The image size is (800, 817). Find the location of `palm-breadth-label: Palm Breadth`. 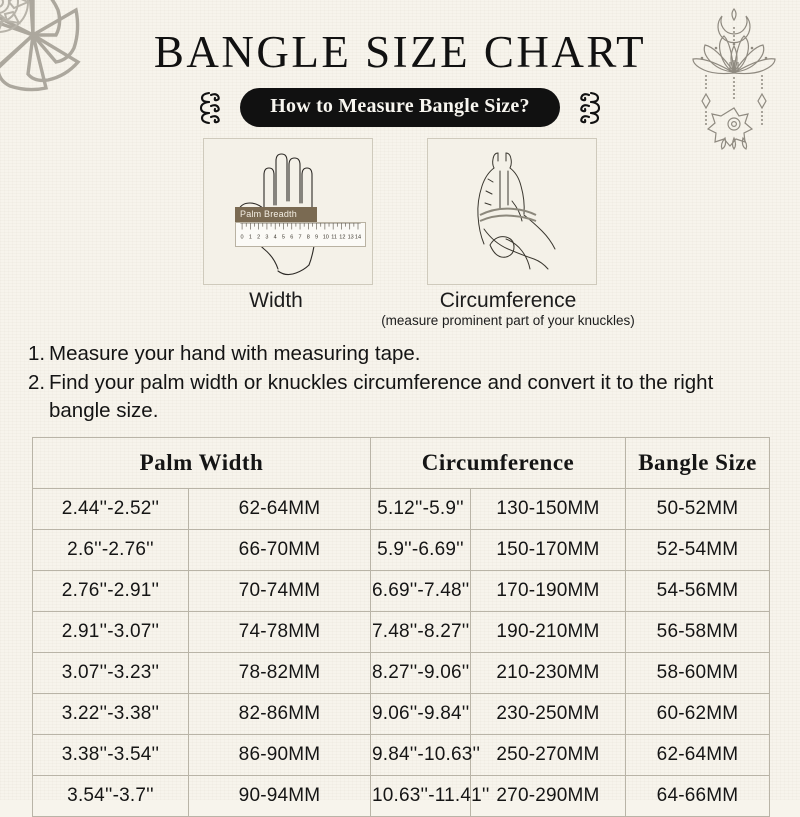

palm-breadth-label: Palm Breadth is located at coordinates (276, 214).